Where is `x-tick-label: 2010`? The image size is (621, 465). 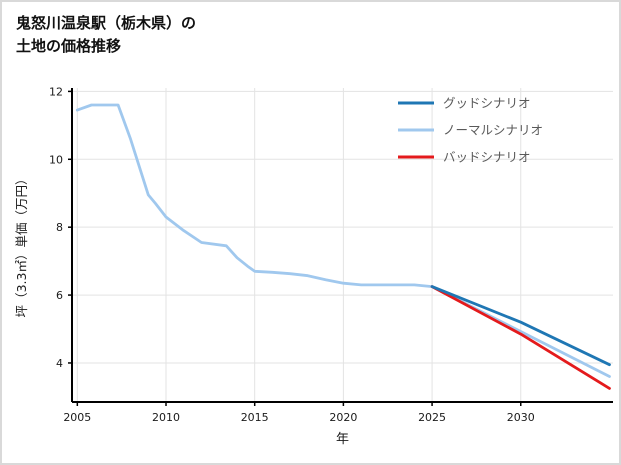
x-tick-label: 2010 is located at coordinates (166, 417).